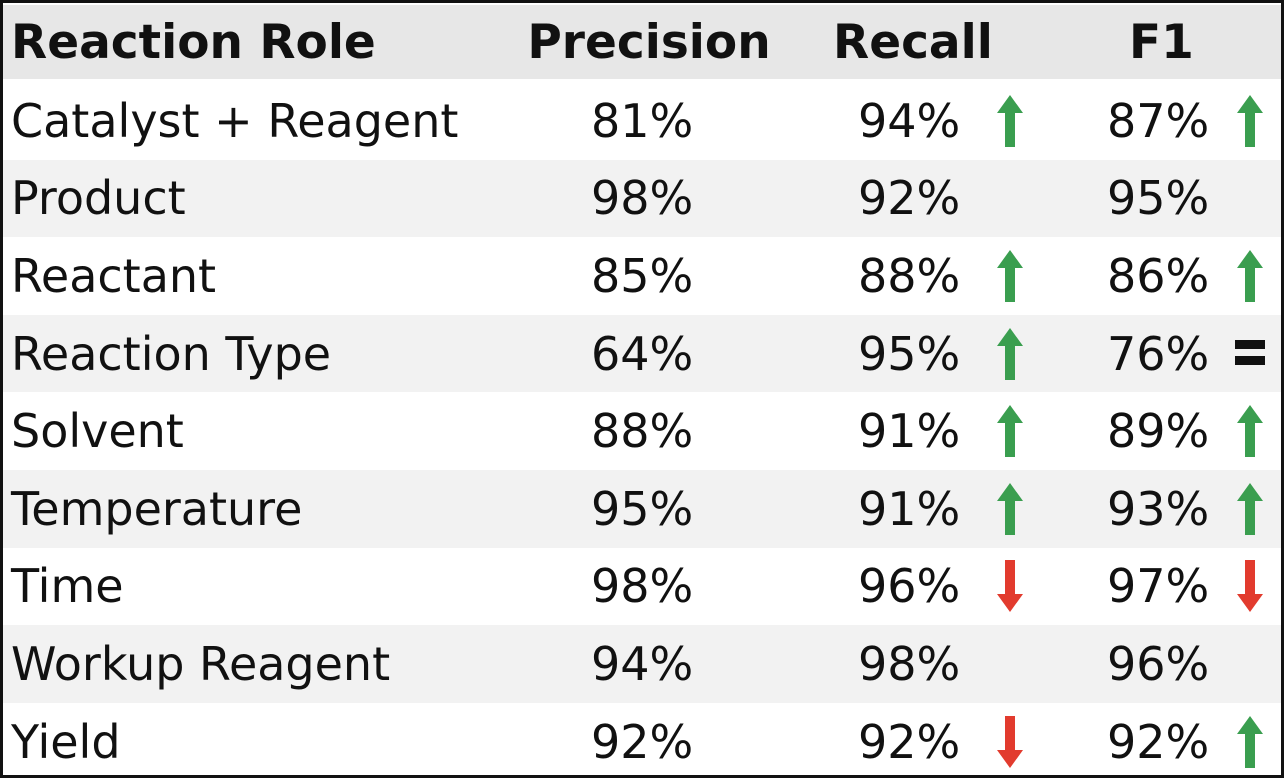 The height and width of the screenshot is (780, 1284). I want to click on f1-cell: 92%, so click(1158, 741).